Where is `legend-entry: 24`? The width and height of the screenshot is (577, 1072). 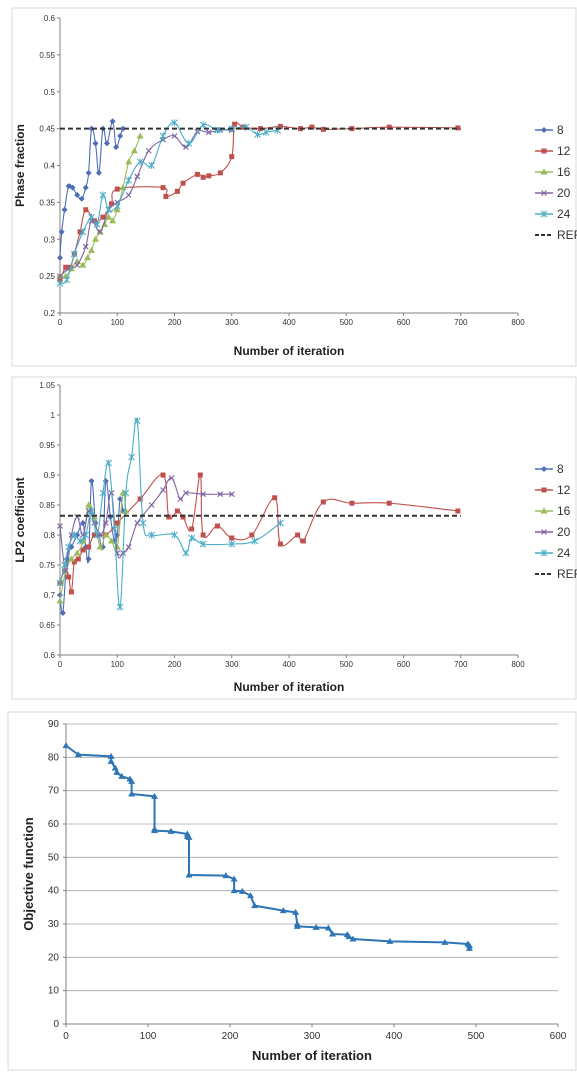
legend-entry: 24 is located at coordinates (553, 553).